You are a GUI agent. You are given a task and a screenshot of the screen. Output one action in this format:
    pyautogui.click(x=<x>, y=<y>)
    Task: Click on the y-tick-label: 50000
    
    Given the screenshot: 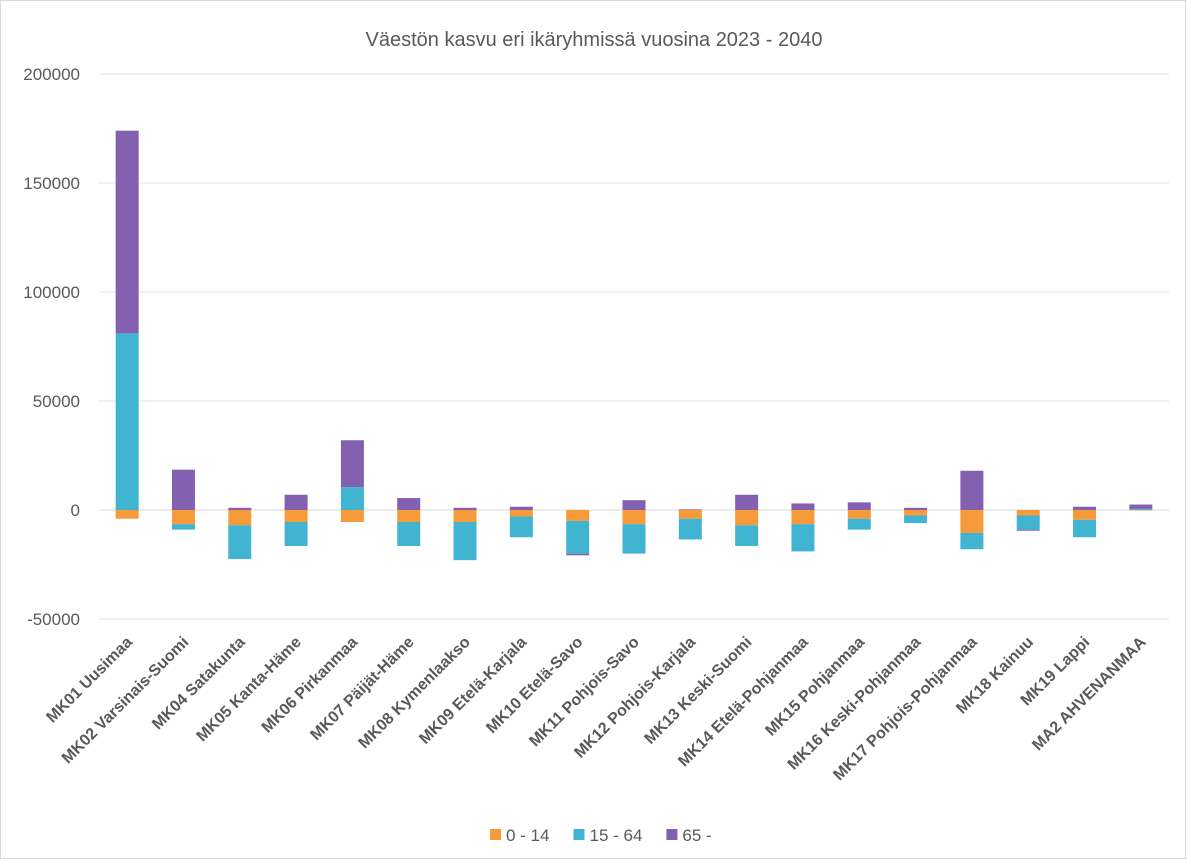 What is the action you would take?
    pyautogui.click(x=56, y=401)
    